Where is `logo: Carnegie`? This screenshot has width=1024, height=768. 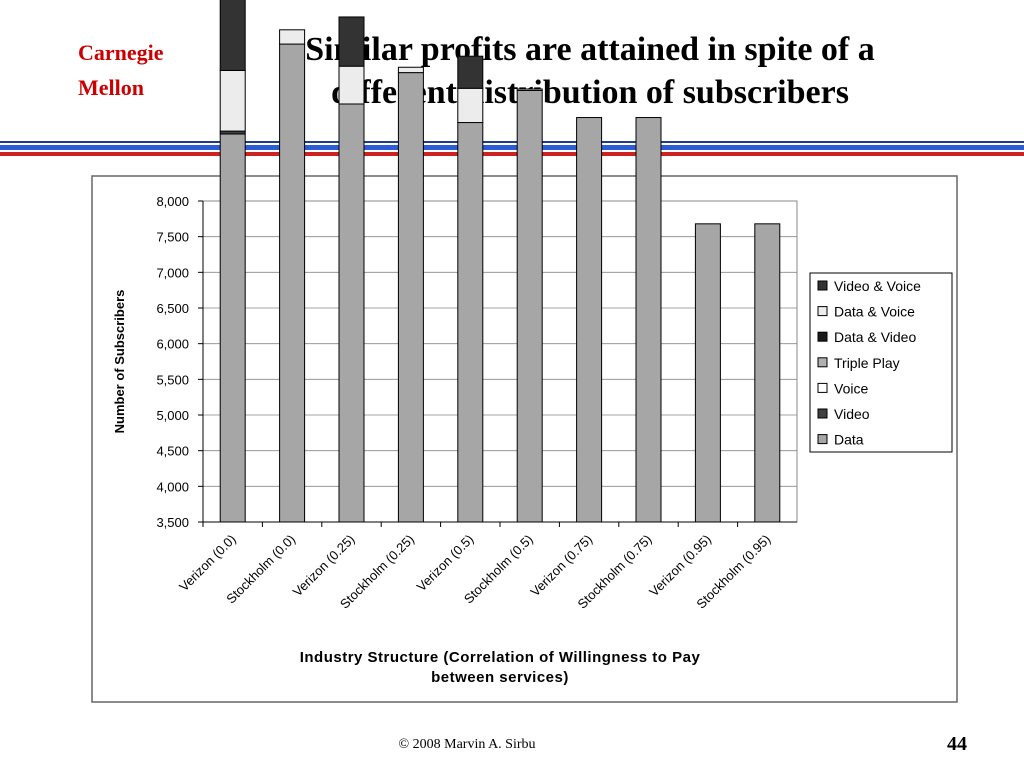 logo: Carnegie is located at coordinates (121, 52).